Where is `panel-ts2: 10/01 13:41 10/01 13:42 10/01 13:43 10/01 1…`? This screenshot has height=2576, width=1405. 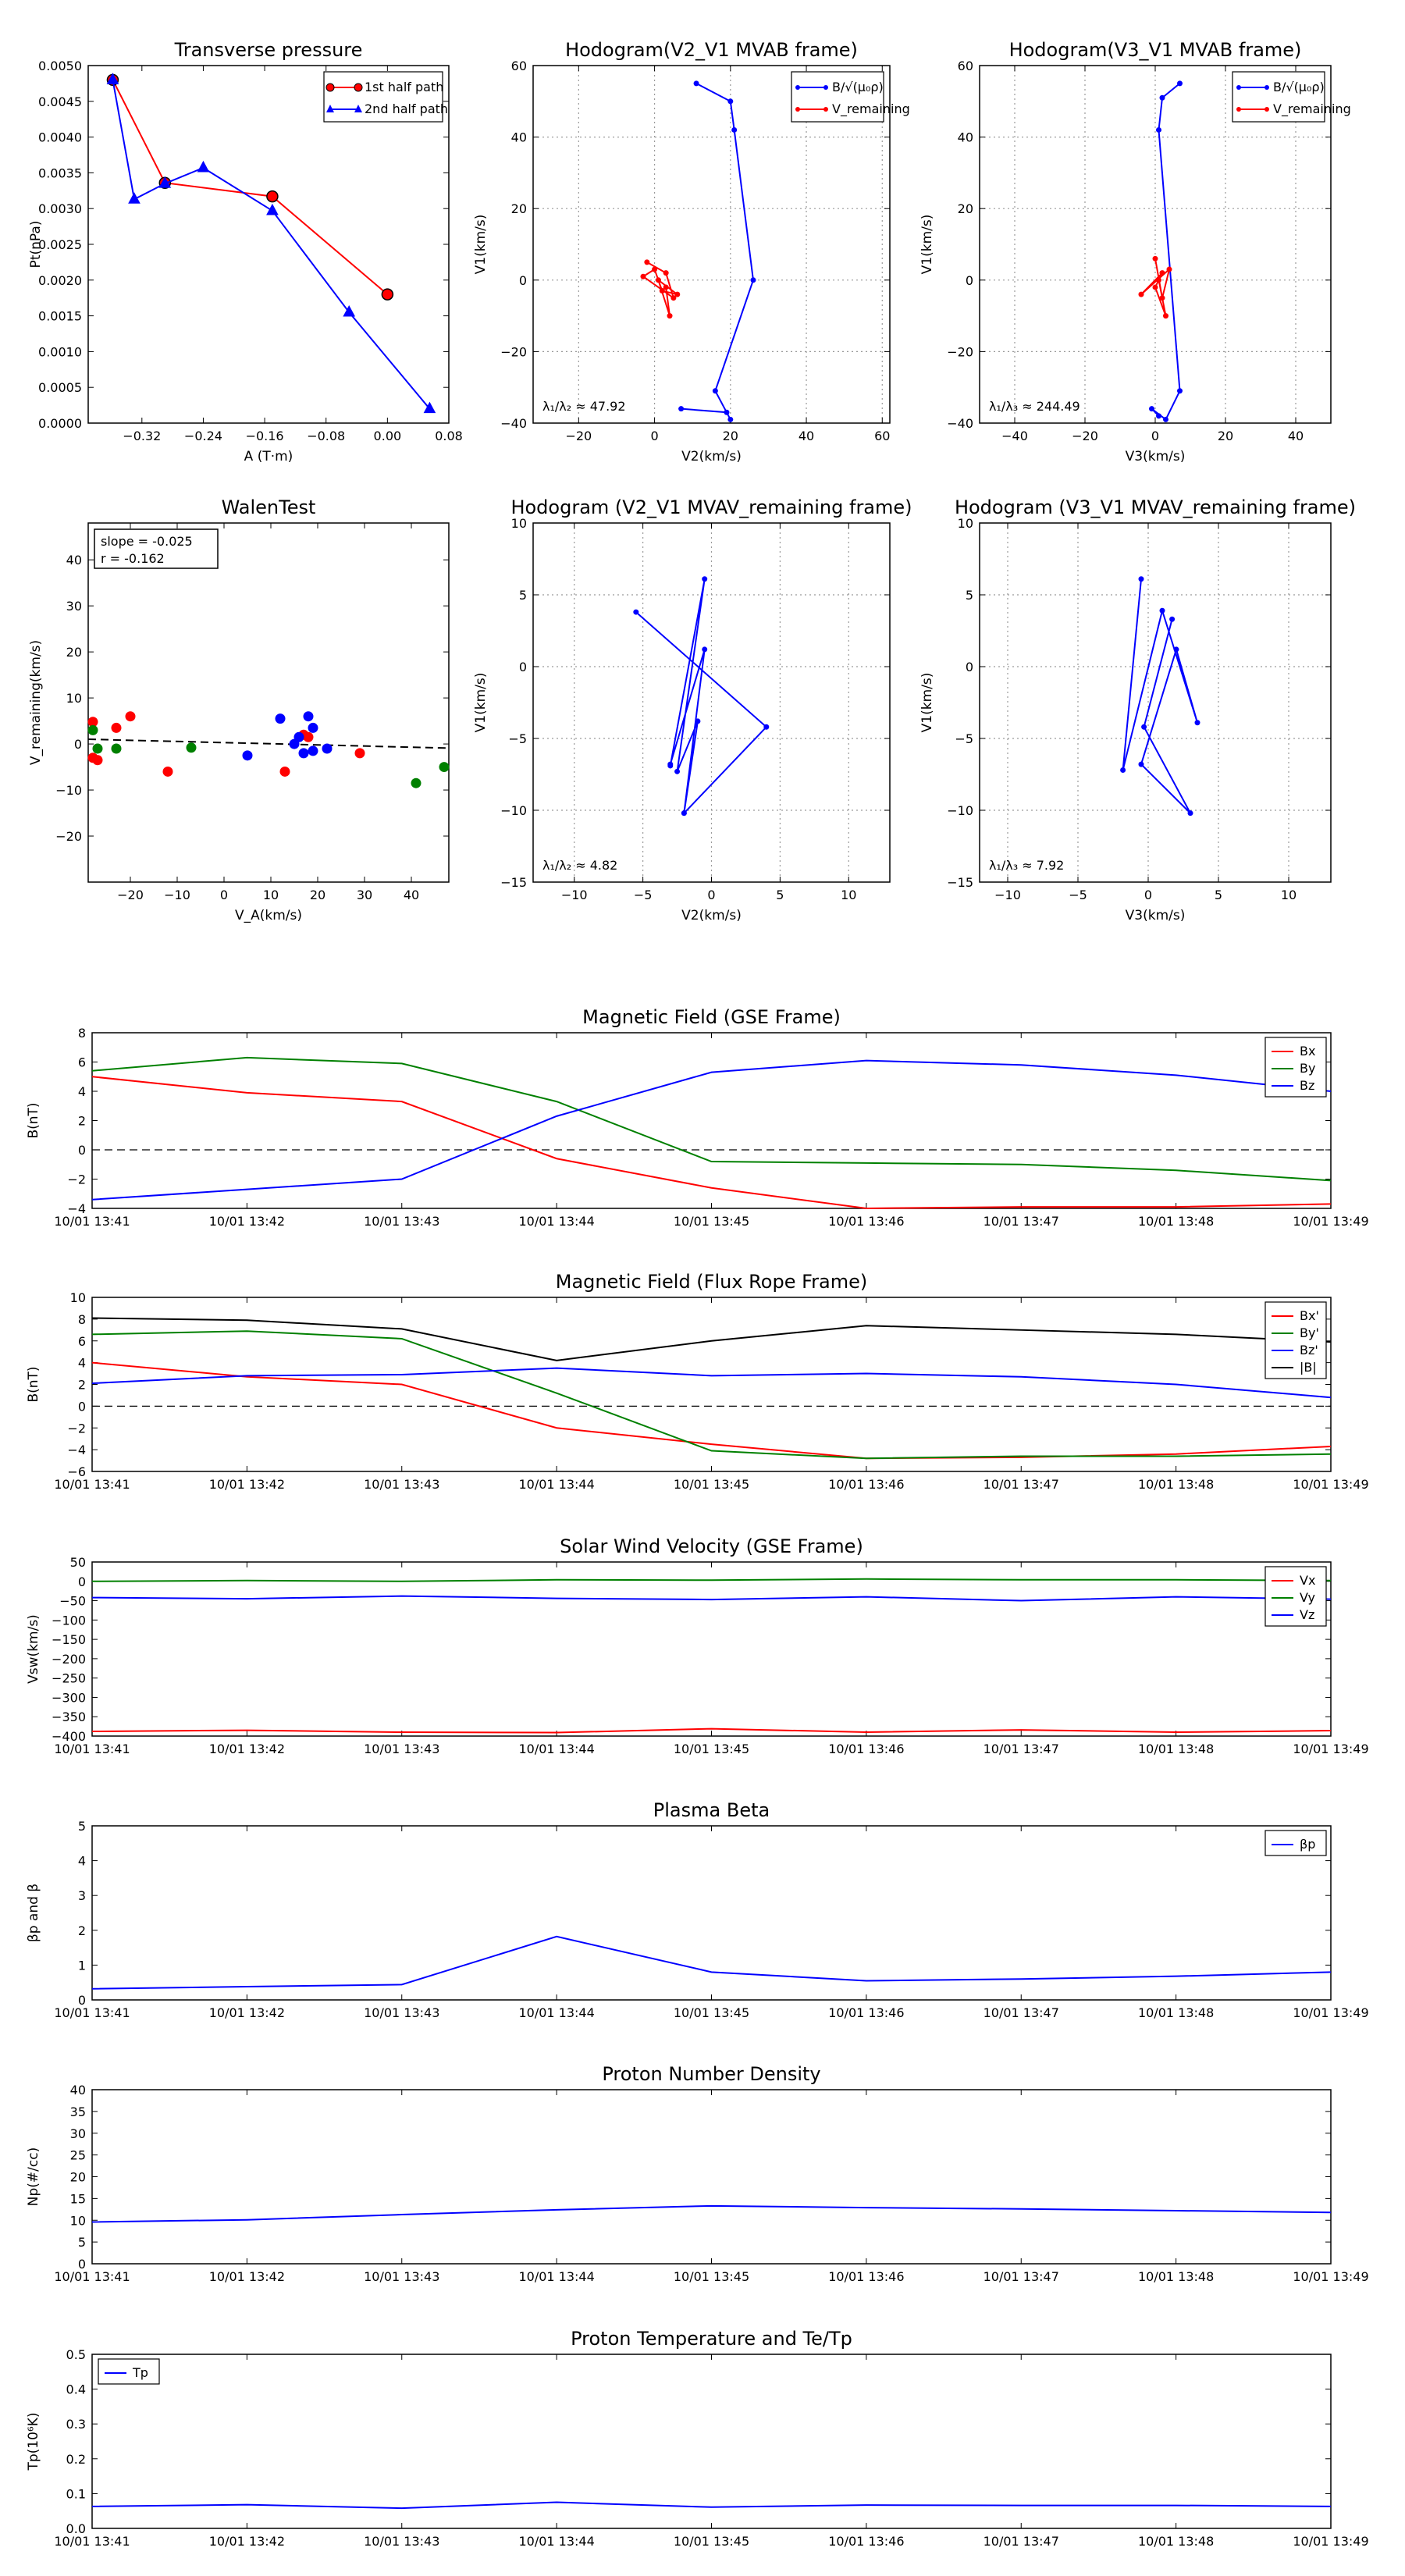
panel-ts2: 10/01 13:41 10/01 13:42 10/01 13:43 10/01 1… is located at coordinates (697, 1381).